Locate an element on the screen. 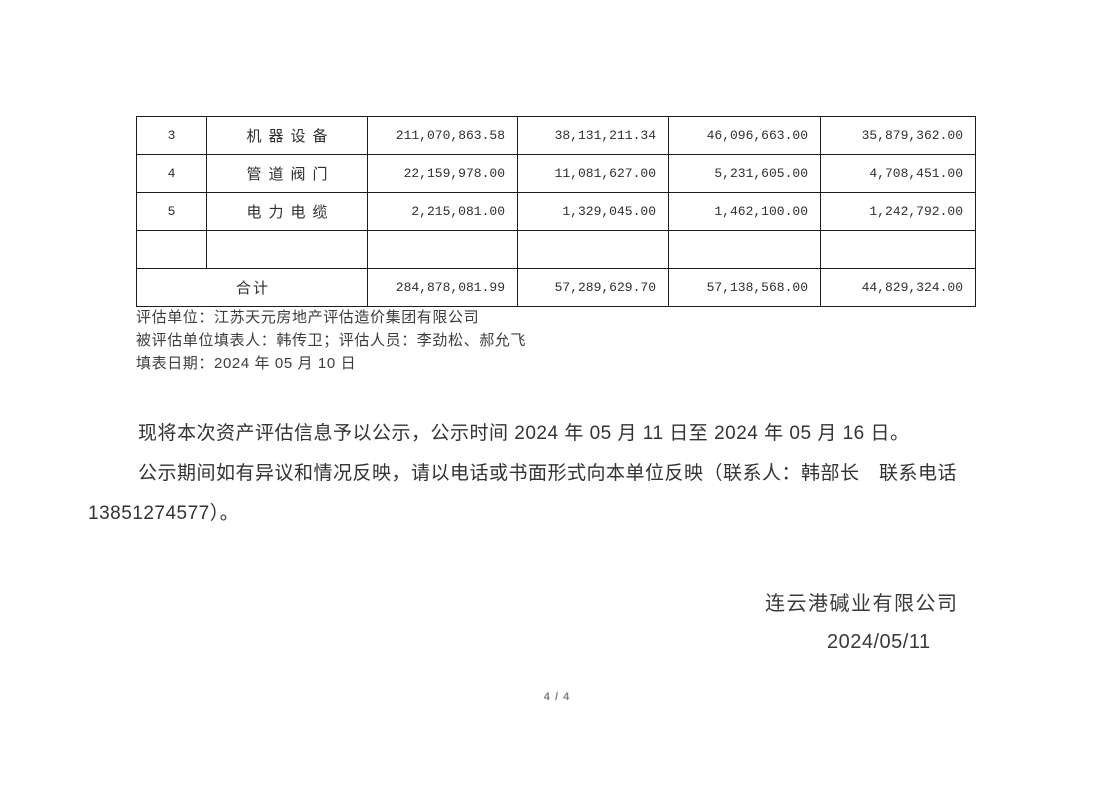 The image size is (1119, 787). cell-asset-name is located at coordinates (287, 249).